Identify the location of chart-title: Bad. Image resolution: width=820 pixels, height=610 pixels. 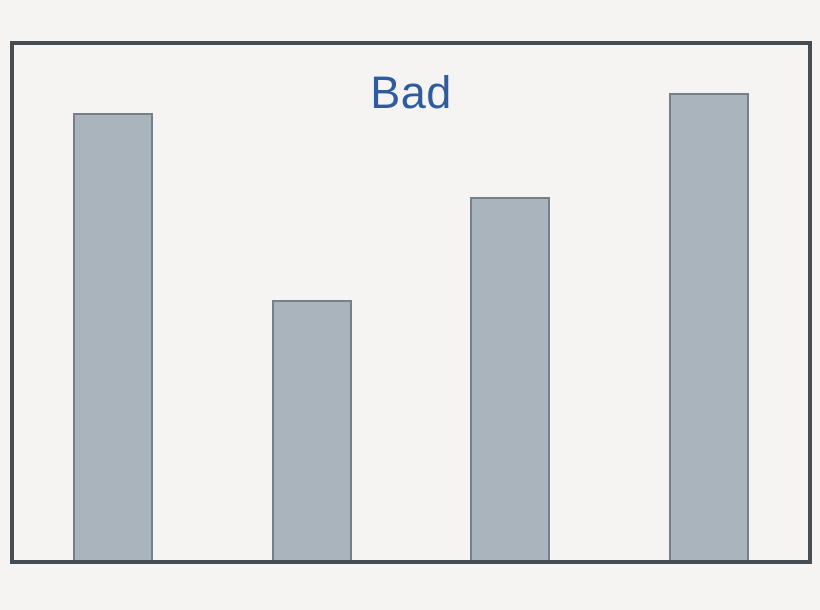
(411, 92).